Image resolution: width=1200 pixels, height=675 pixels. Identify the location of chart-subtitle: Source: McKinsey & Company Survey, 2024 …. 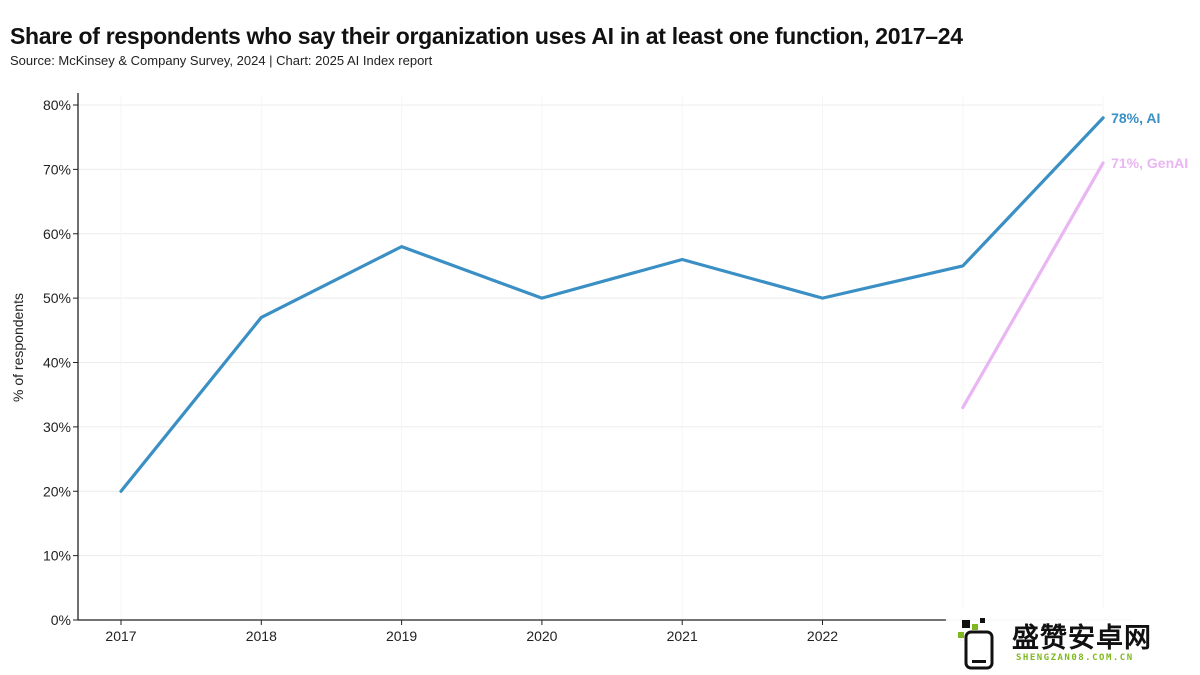
(221, 60).